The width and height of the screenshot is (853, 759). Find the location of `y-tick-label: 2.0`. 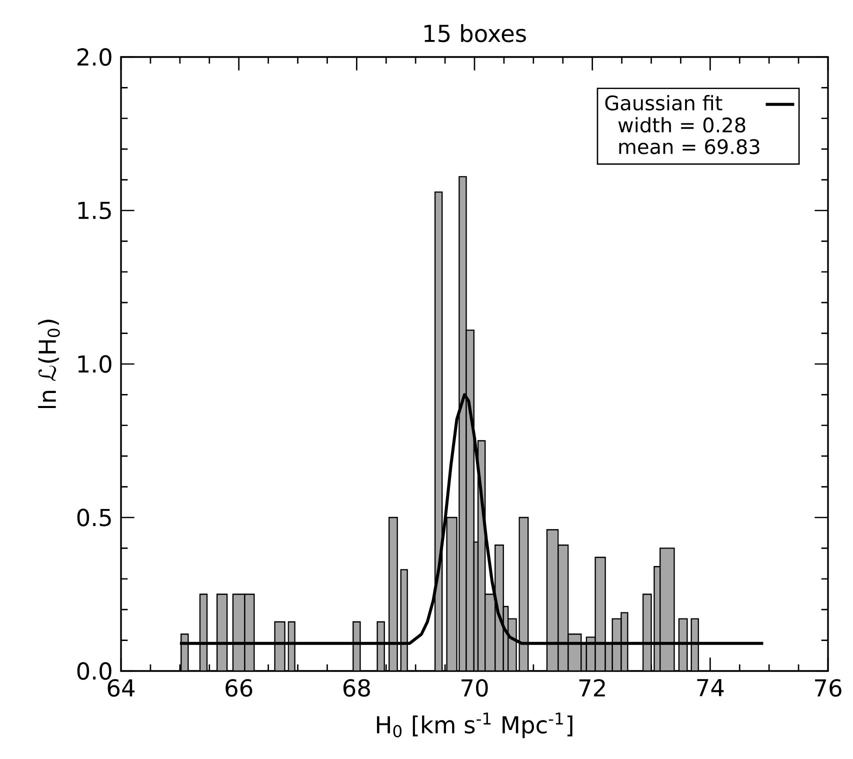

y-tick-label: 2.0 is located at coordinates (94, 57).